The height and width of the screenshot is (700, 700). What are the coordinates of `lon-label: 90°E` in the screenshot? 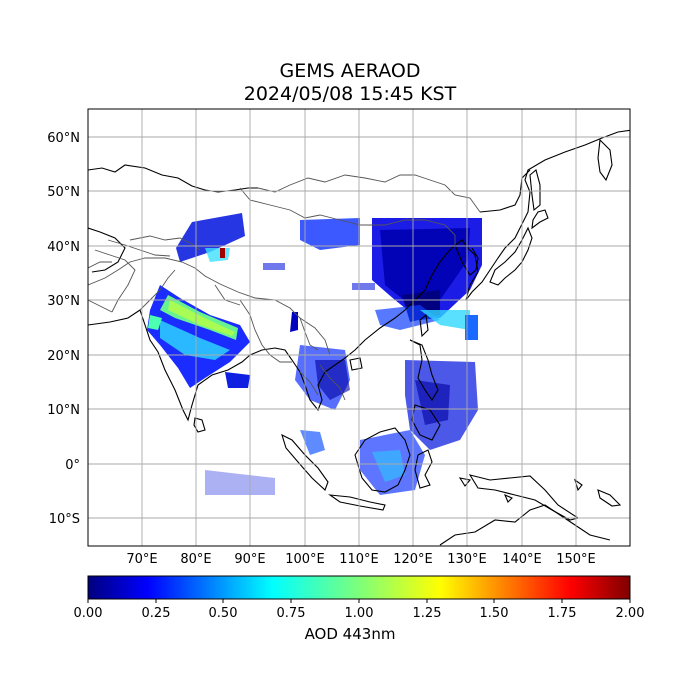 It's located at (249, 559).